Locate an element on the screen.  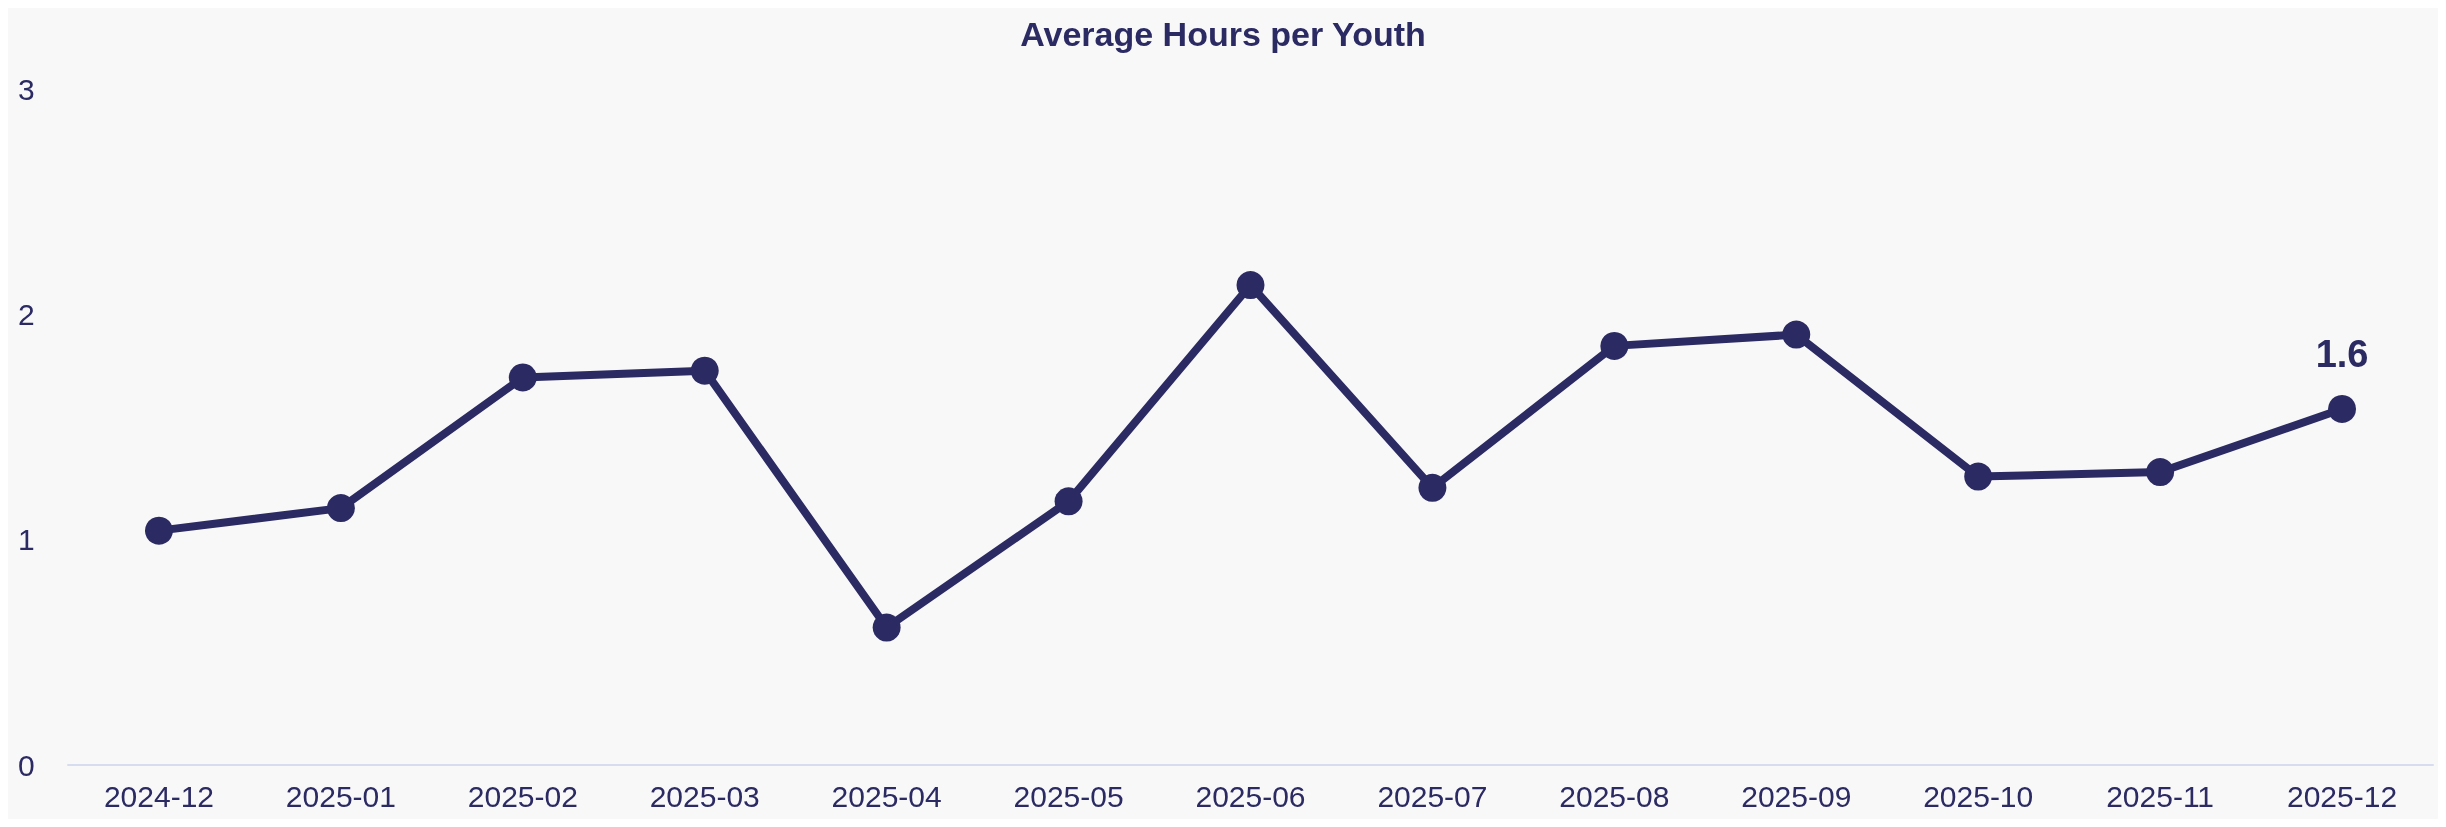
y-tick-label: 3 is located at coordinates (26, 89).